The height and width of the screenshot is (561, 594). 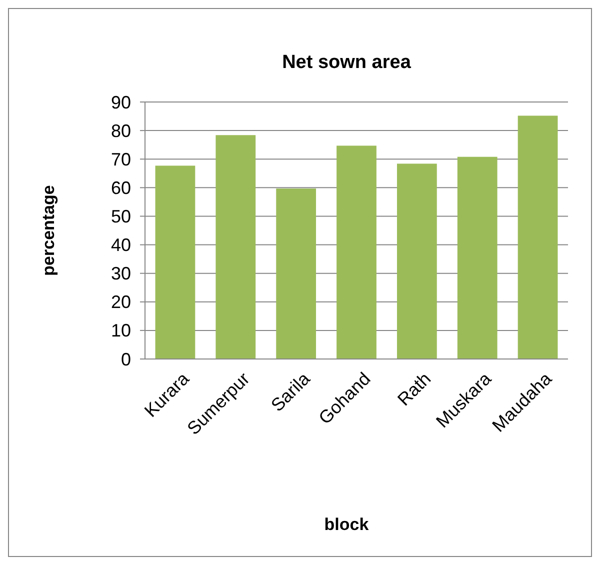 I want to click on y-tick-label: 10, so click(x=120, y=330).